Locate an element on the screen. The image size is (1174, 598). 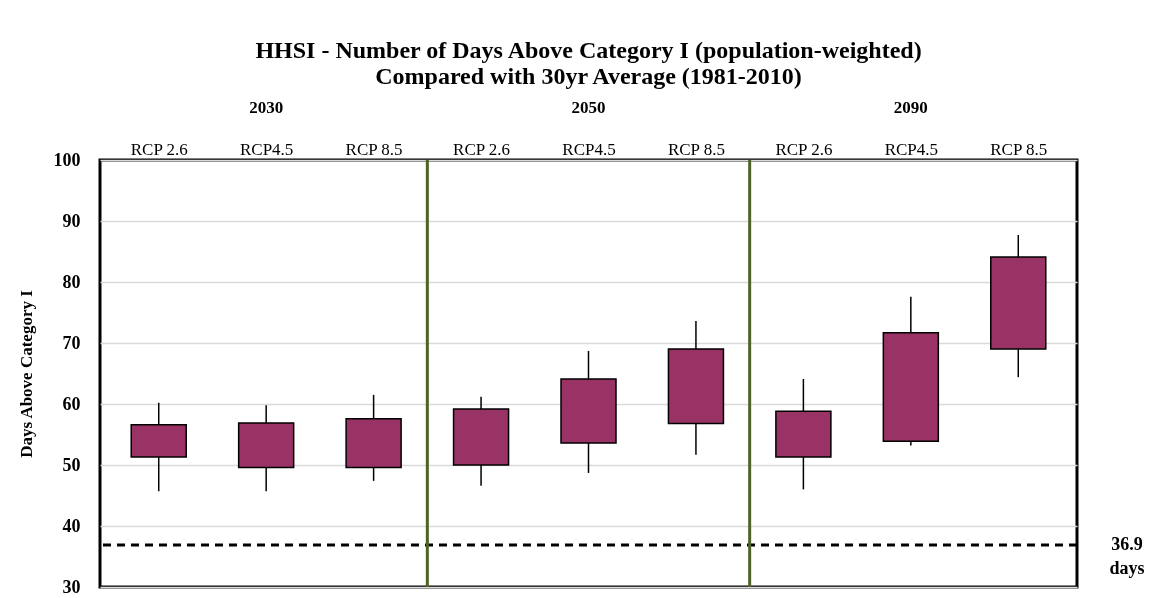
y-tick-label: 30 is located at coordinates (71, 586).